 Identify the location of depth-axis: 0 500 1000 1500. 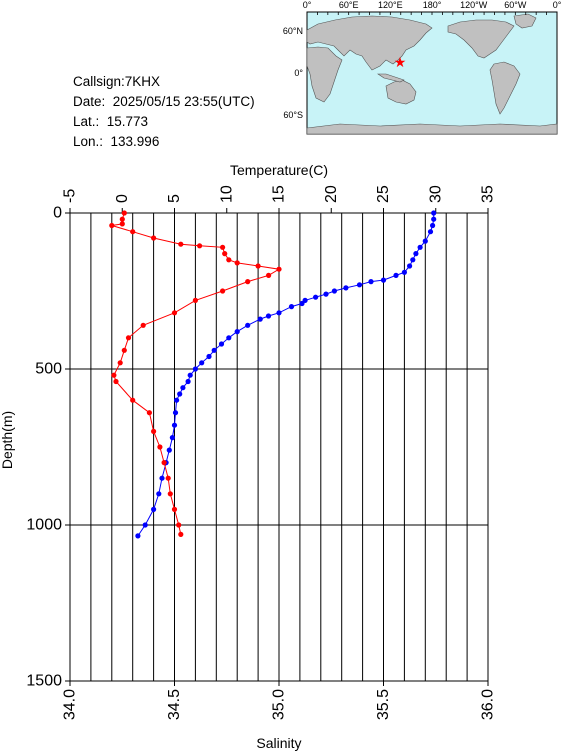
(48, 447).